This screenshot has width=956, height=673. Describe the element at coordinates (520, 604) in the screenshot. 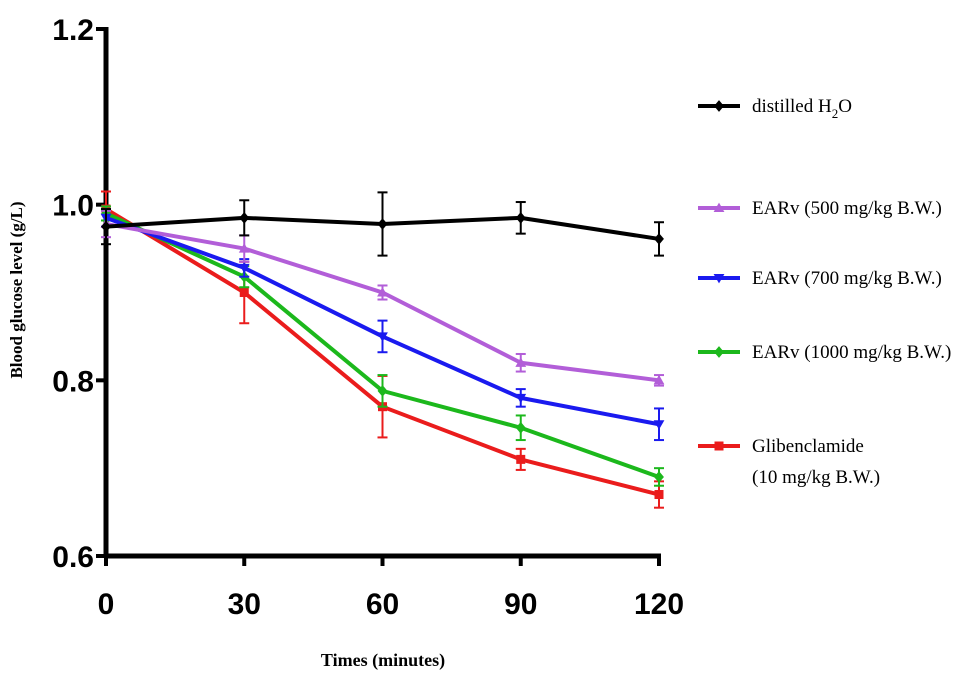

I see `x-tick-label: 90` at that location.